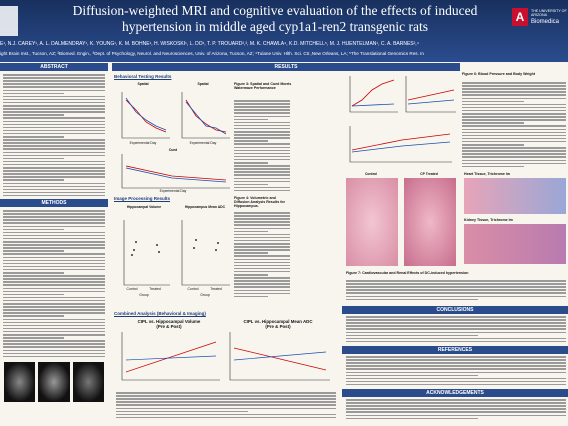  I want to click on logo-text: THE UNIVERSITY OF ARIZONA, so click(549, 13).